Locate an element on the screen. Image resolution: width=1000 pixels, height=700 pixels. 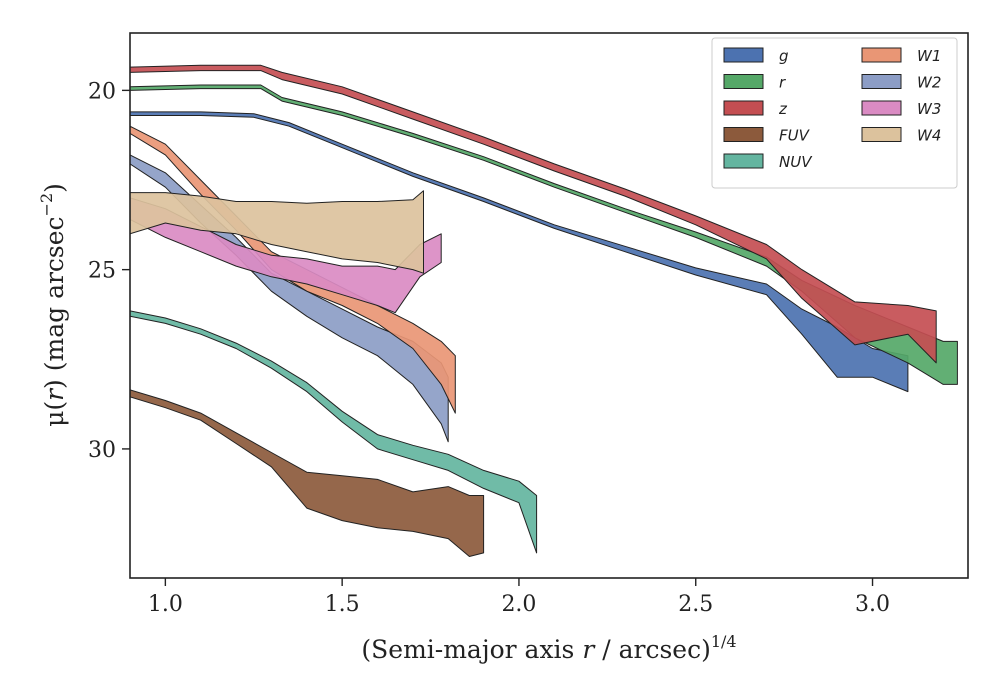
x-tick-label: 2.5 is located at coordinates (695, 604).